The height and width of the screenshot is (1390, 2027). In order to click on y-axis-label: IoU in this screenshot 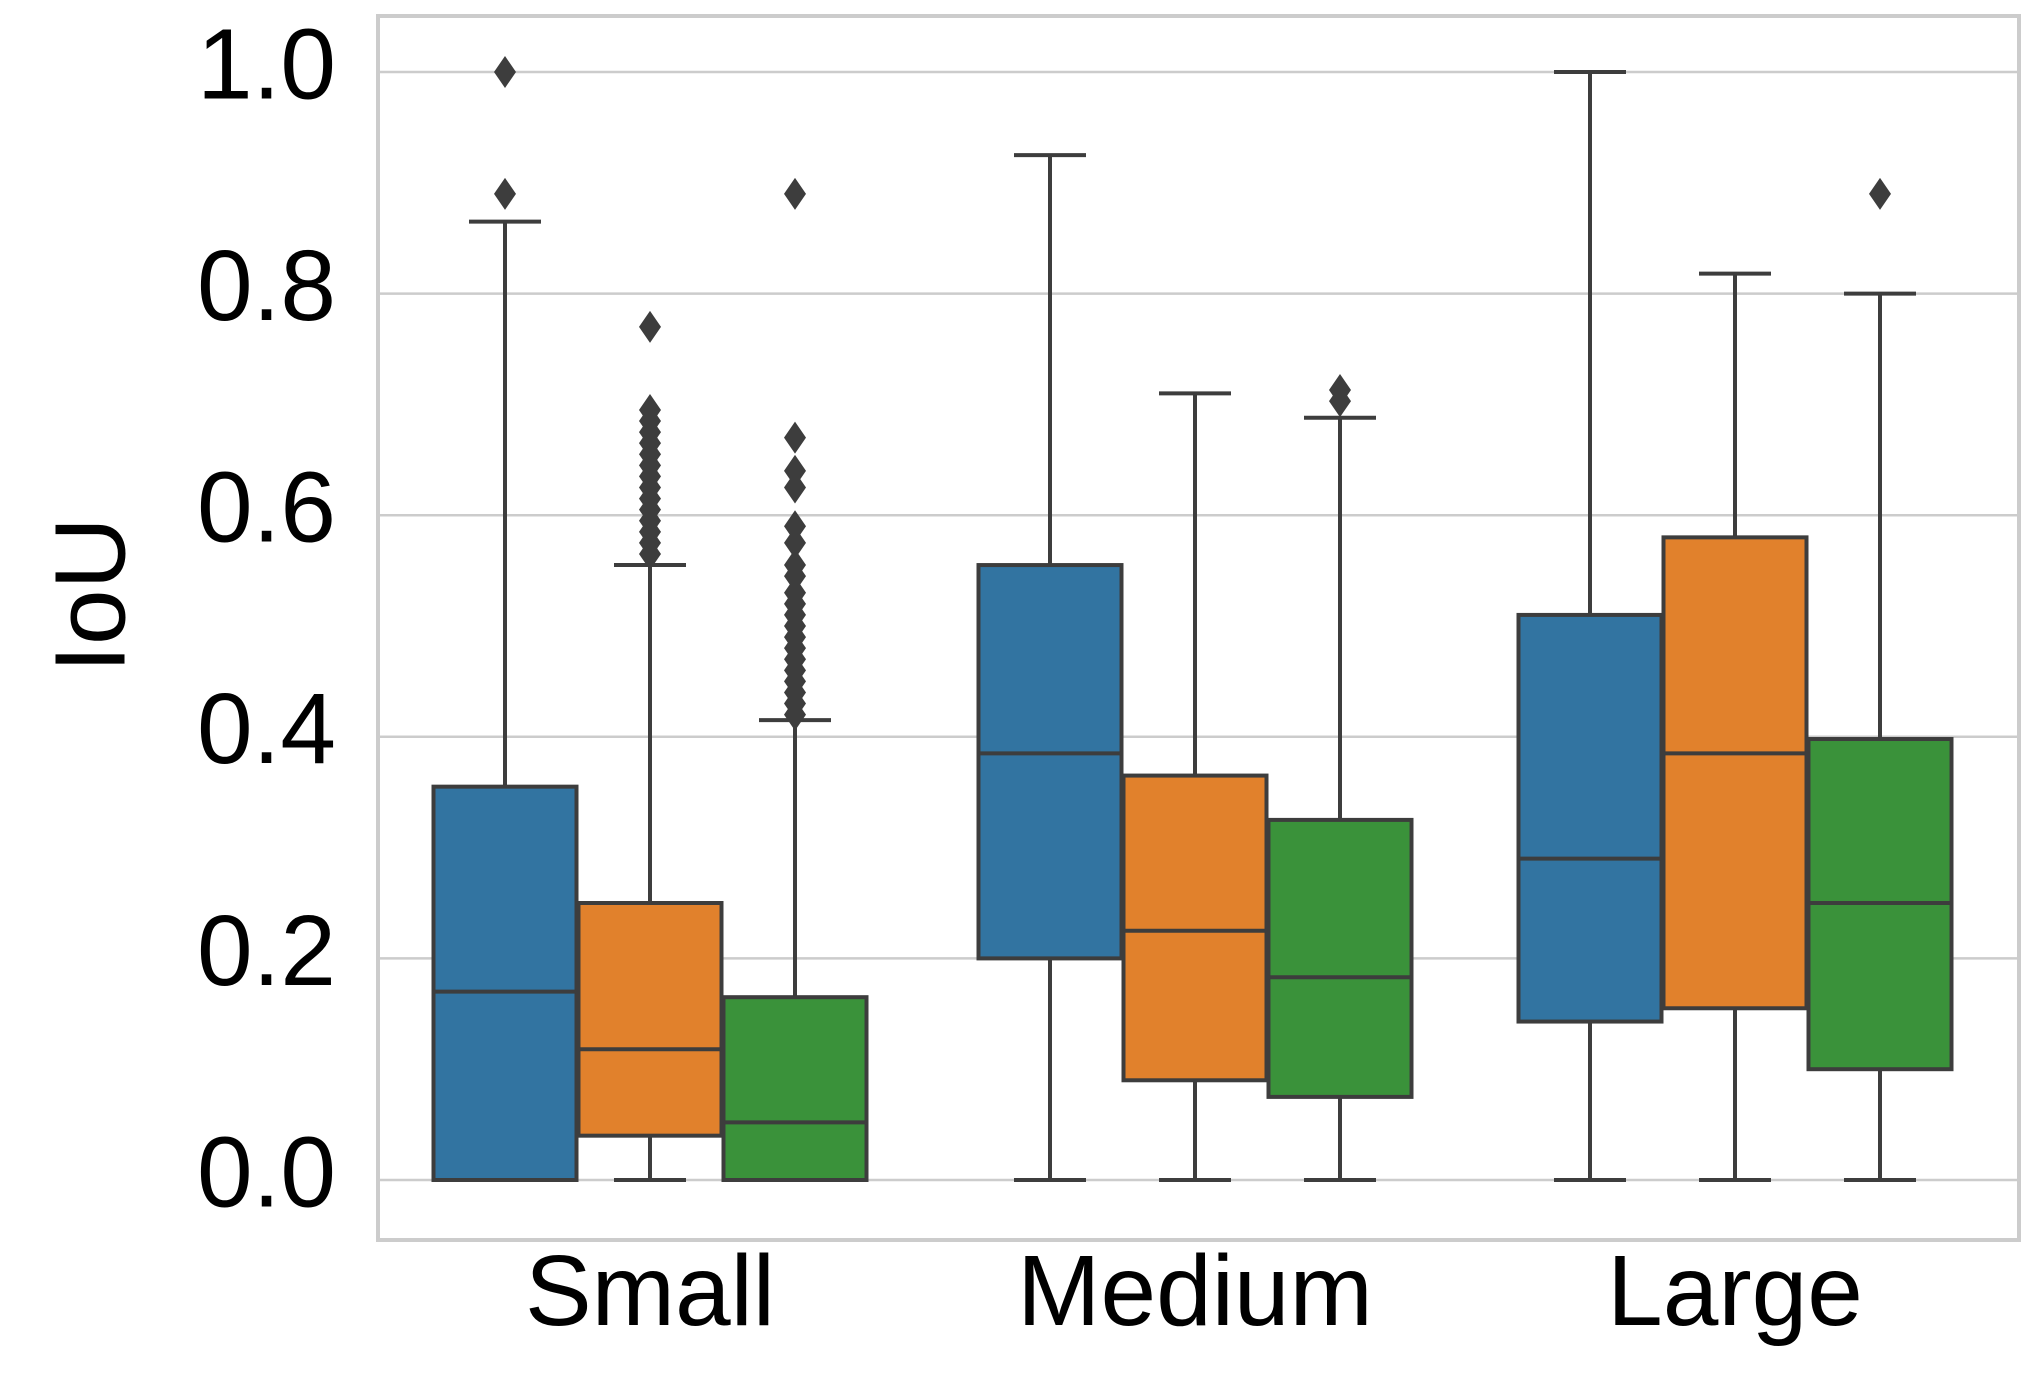, I will do `click(90, 595)`.